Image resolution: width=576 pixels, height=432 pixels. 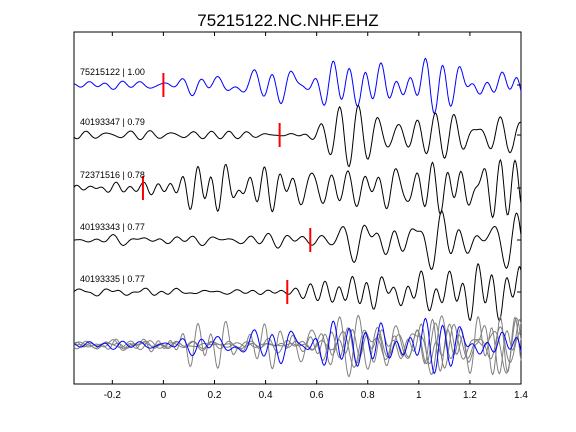 I want to click on overlay-trace, so click(x=297, y=345).